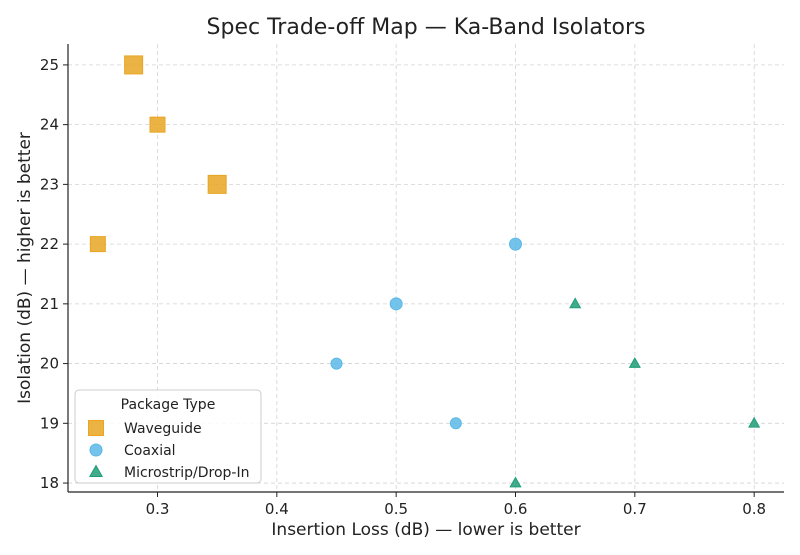  I want to click on y-tick-label: 23, so click(49, 184).